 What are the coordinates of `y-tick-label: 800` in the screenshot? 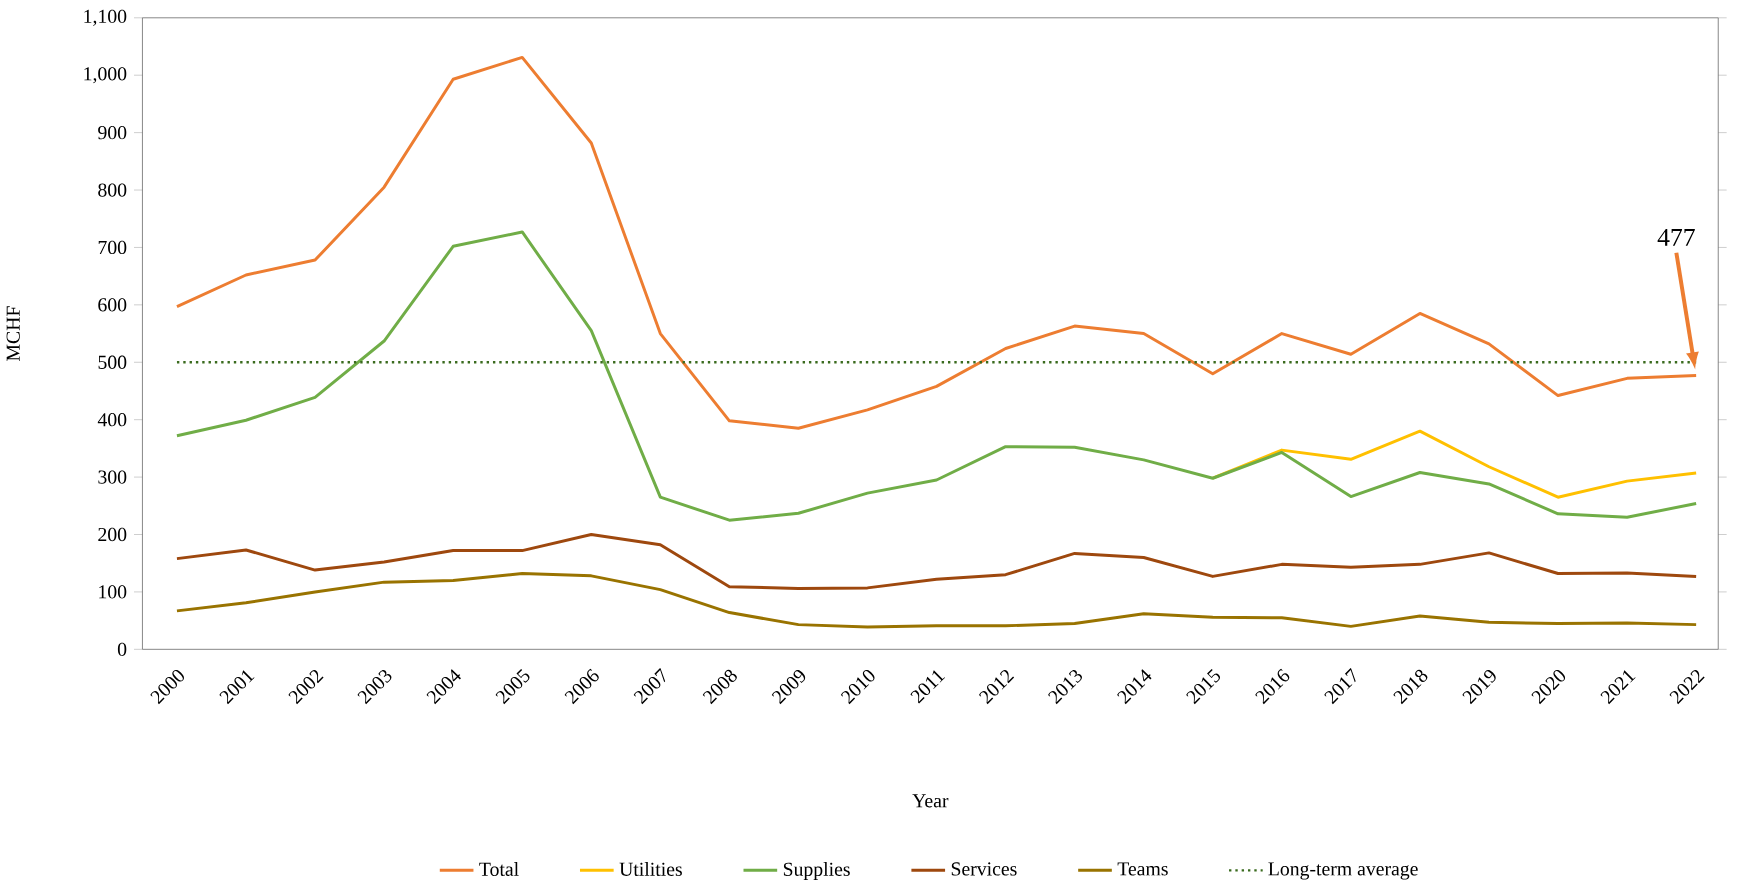 It's located at (112, 190).